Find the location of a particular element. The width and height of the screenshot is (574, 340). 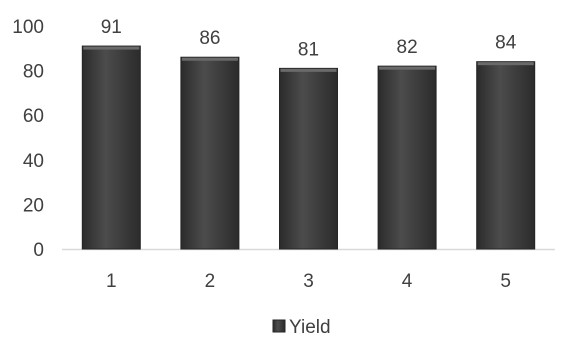

y-tick-label: 20 is located at coordinates (33, 205).